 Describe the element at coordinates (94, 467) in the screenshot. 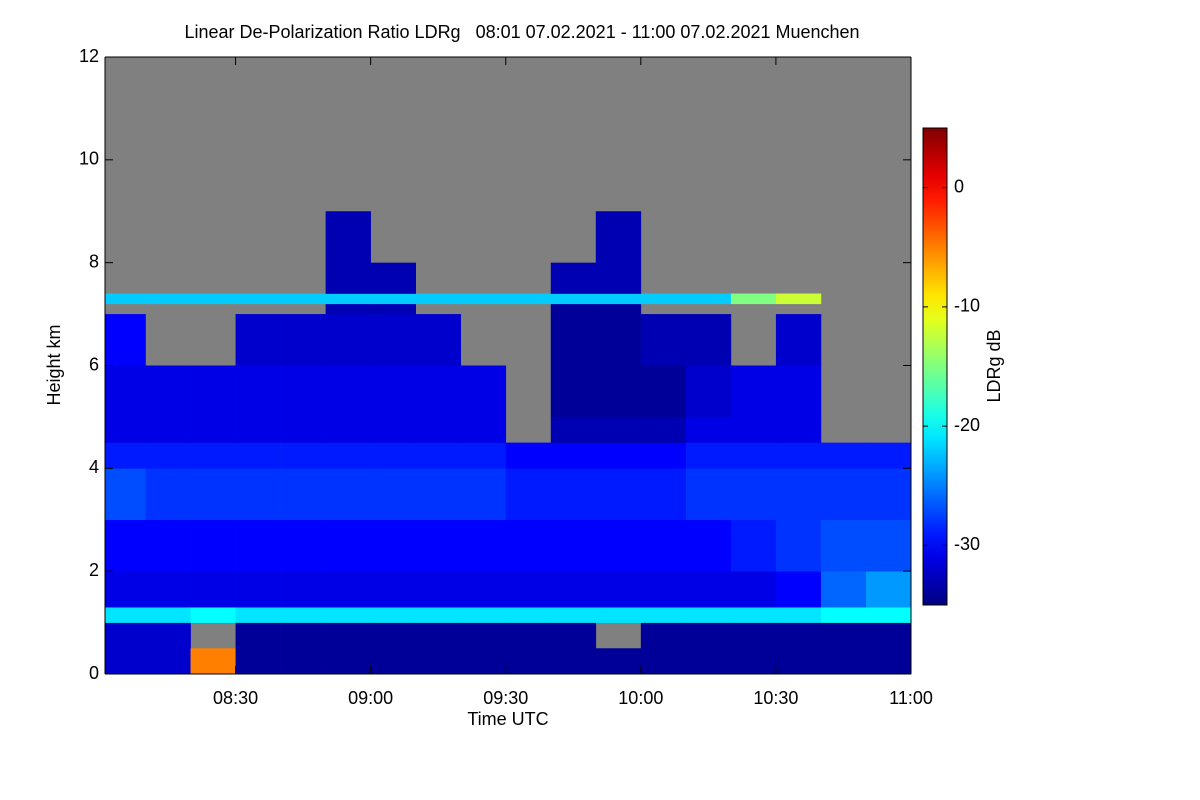

I see `y-tick-label: 4` at that location.